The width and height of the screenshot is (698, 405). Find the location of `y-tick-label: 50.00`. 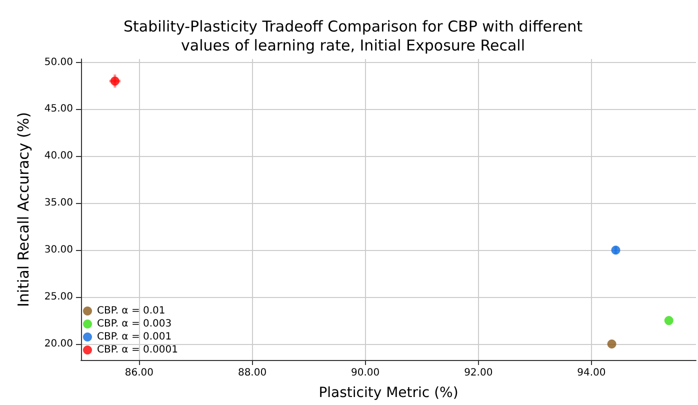

y-tick-label: 50.00 is located at coordinates (58, 62).